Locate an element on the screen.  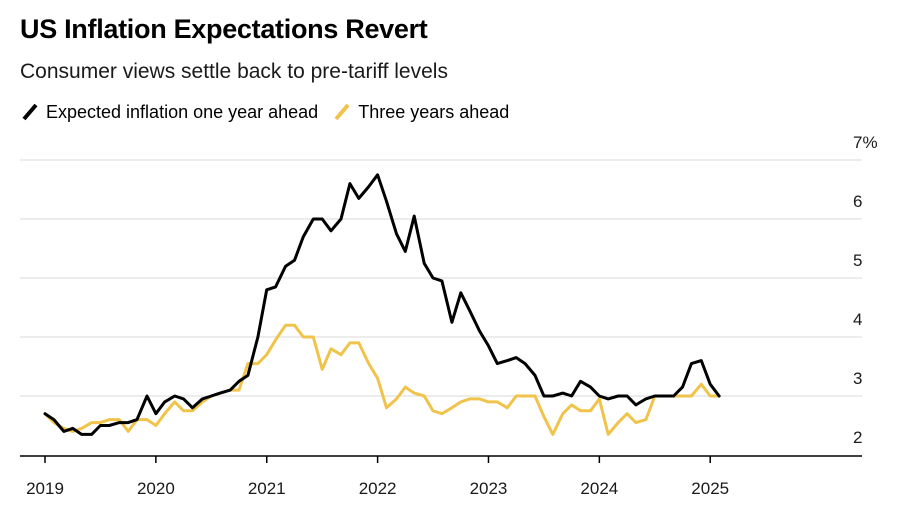
legend-item-three-years: Three years ahead is located at coordinates (420, 112).